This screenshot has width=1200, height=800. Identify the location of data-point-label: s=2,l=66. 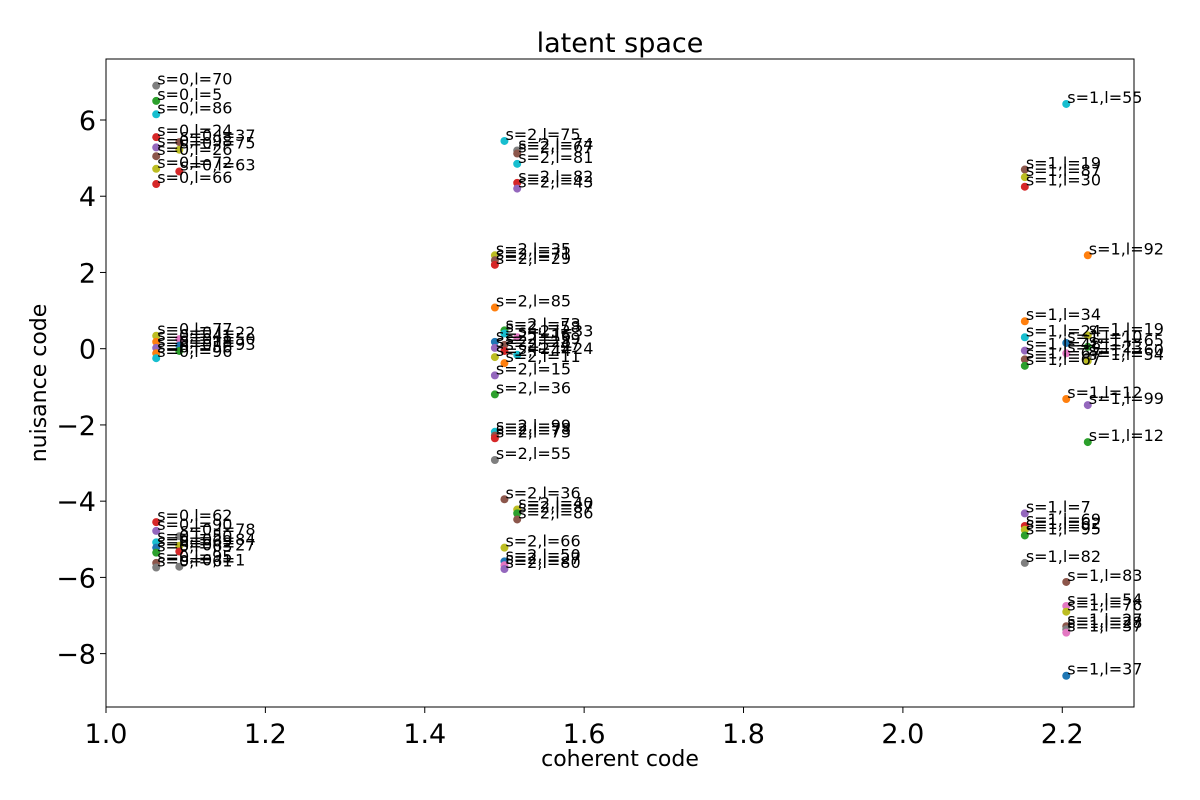
(542, 541).